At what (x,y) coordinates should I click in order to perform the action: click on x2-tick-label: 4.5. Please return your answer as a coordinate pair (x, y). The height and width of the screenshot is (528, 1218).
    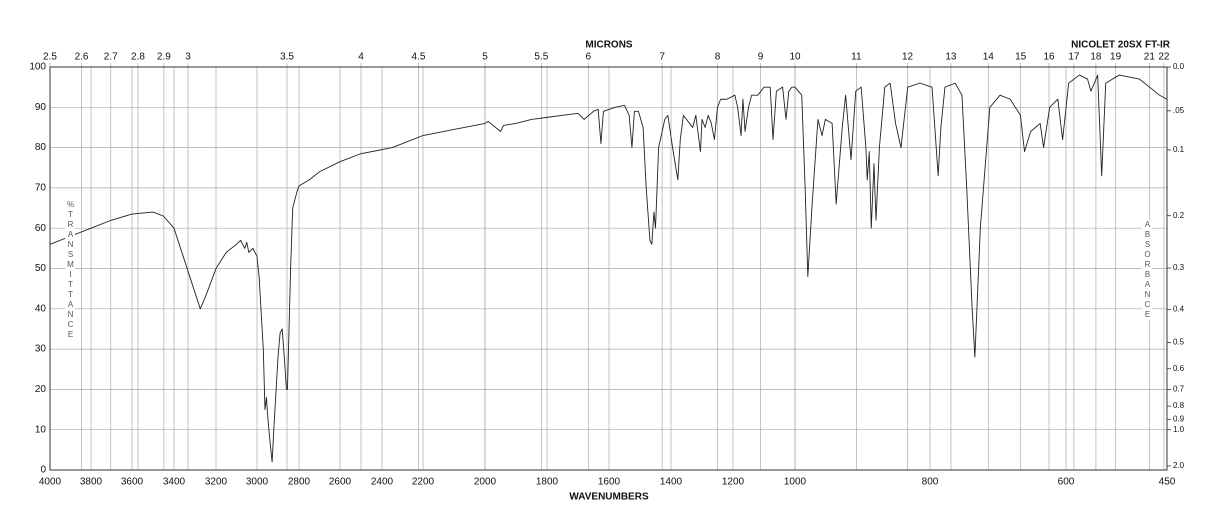
    Looking at the image, I should click on (418, 57).